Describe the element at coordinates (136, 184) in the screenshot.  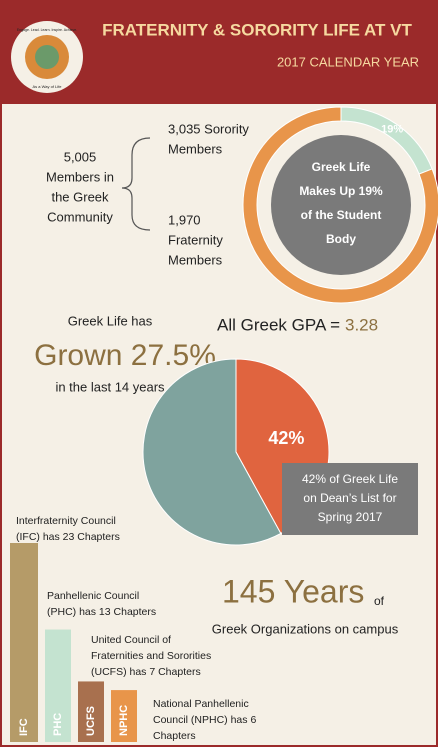
I see `brace` at that location.